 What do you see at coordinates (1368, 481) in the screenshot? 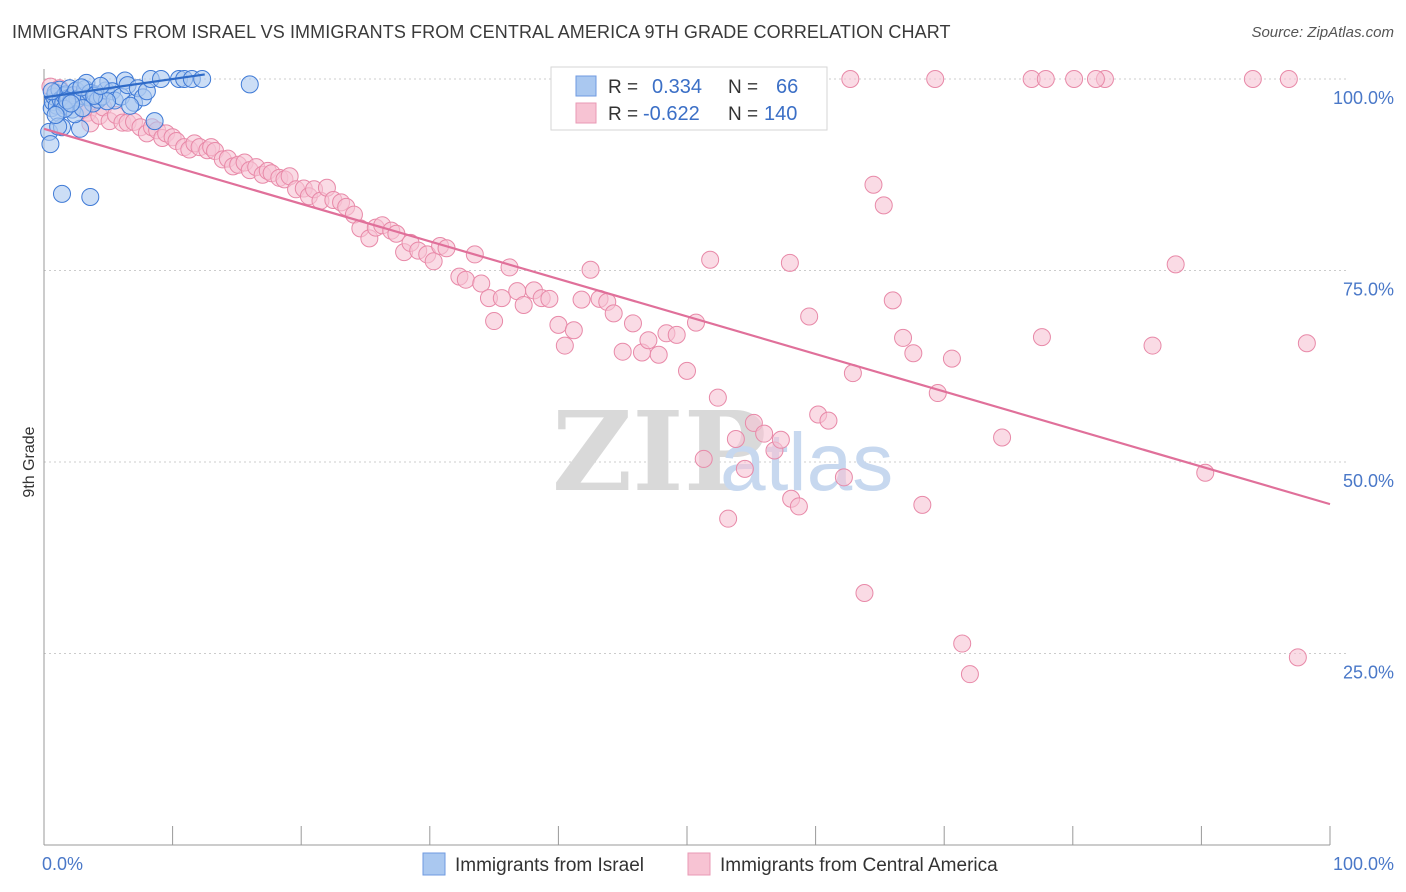
I see `y-tick-label-2: 50.0%` at bounding box center [1368, 481].